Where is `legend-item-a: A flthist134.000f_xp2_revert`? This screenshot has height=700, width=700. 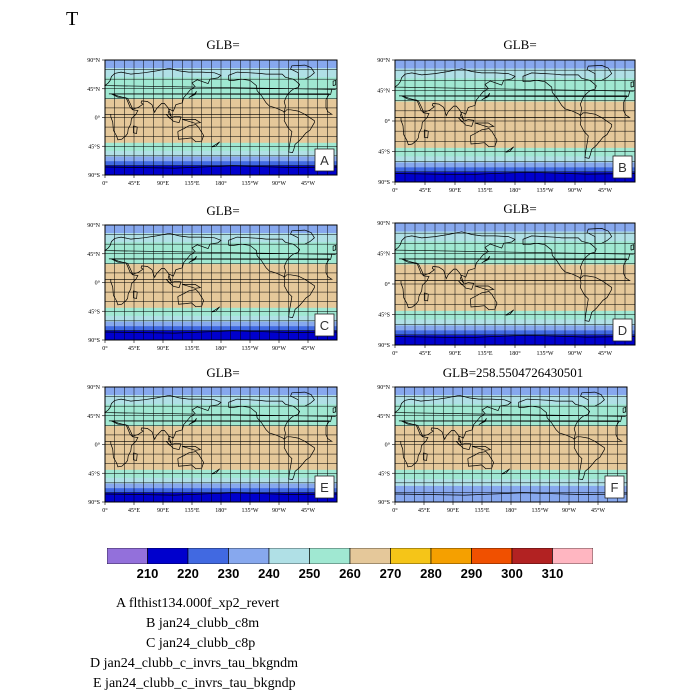
legend-item-a: A flthist134.000f_xp2_revert is located at coordinates (198, 603).